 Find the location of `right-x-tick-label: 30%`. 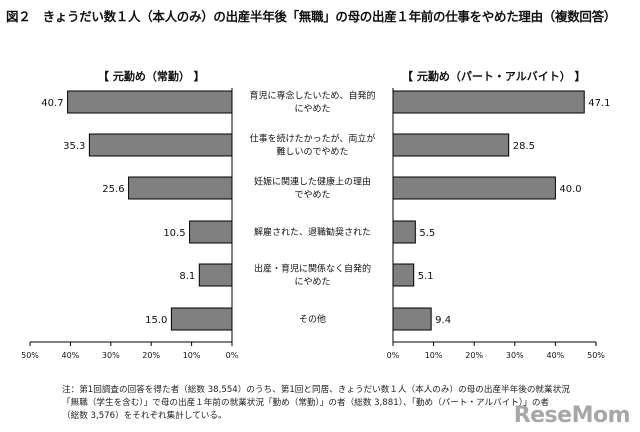

right-x-tick-label: 30% is located at coordinates (515, 355).